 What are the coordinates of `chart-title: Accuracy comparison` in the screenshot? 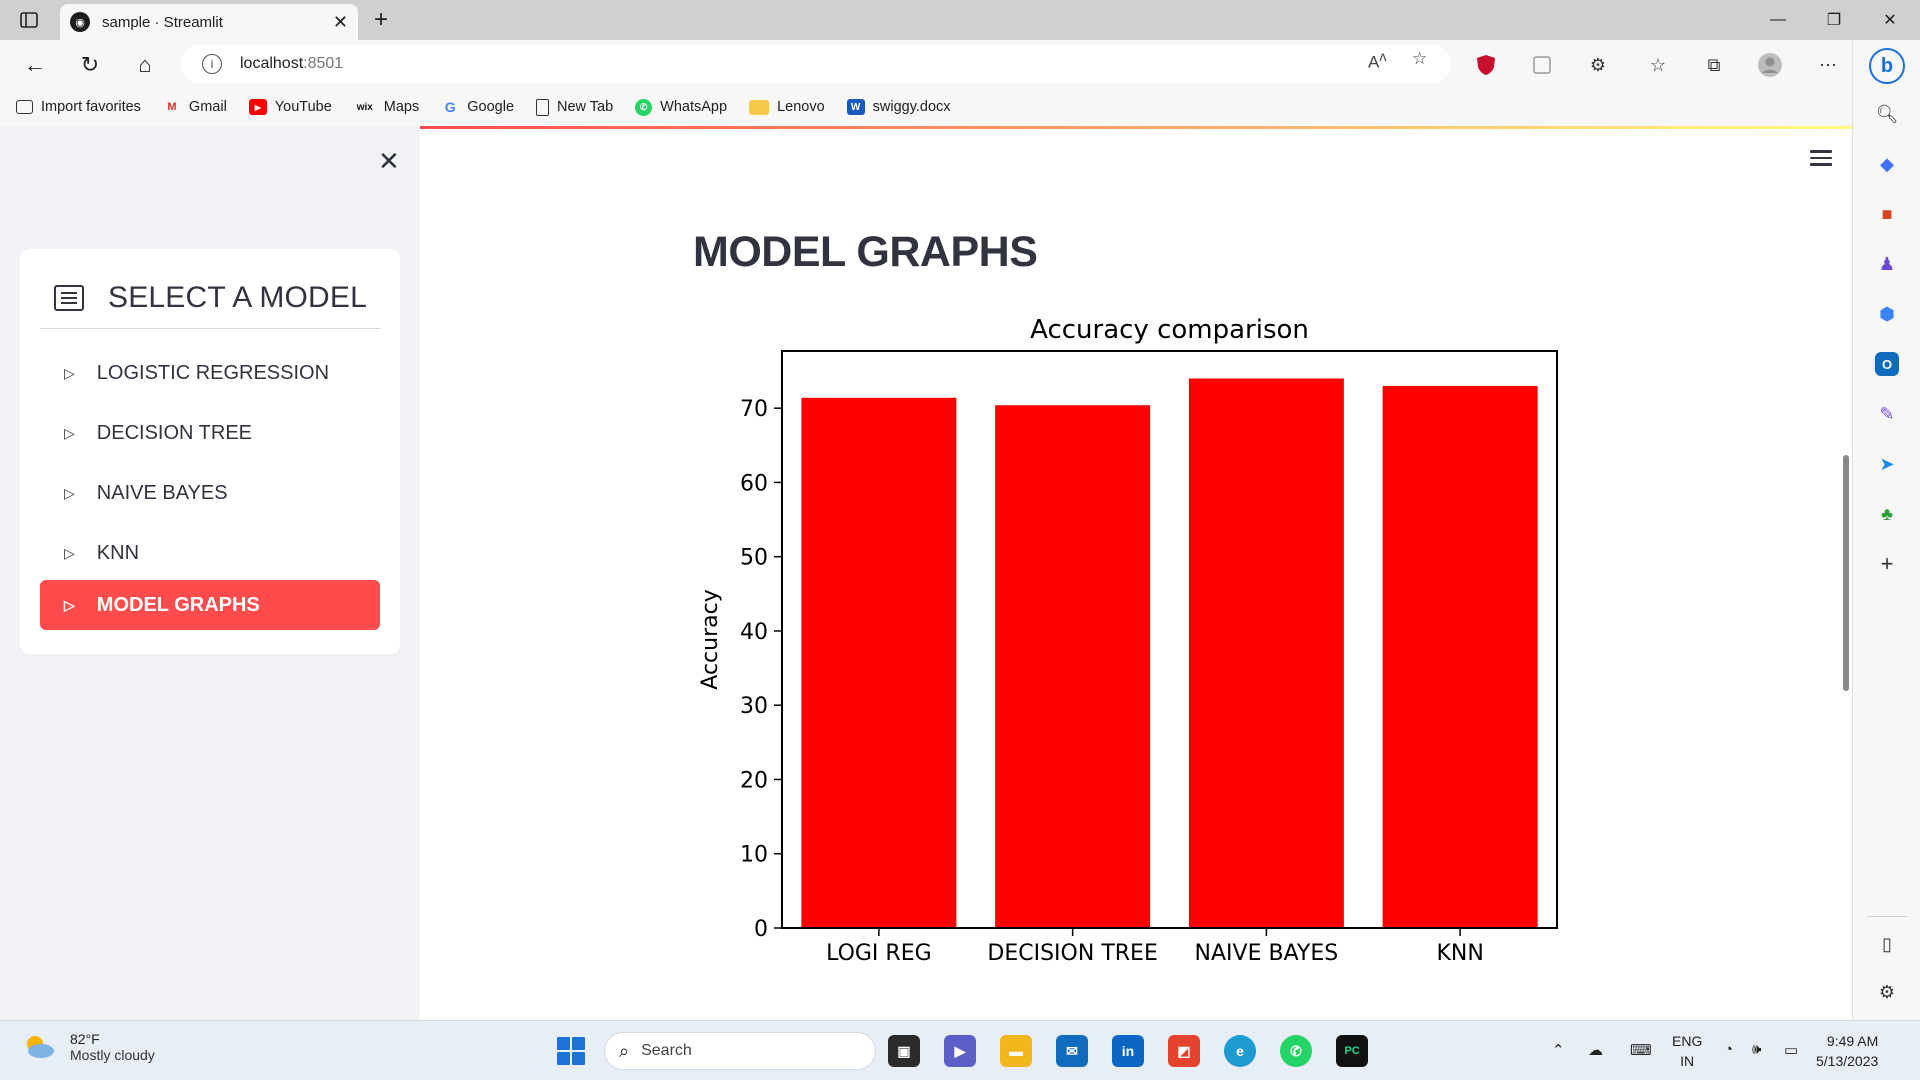 It's located at (1169, 330).